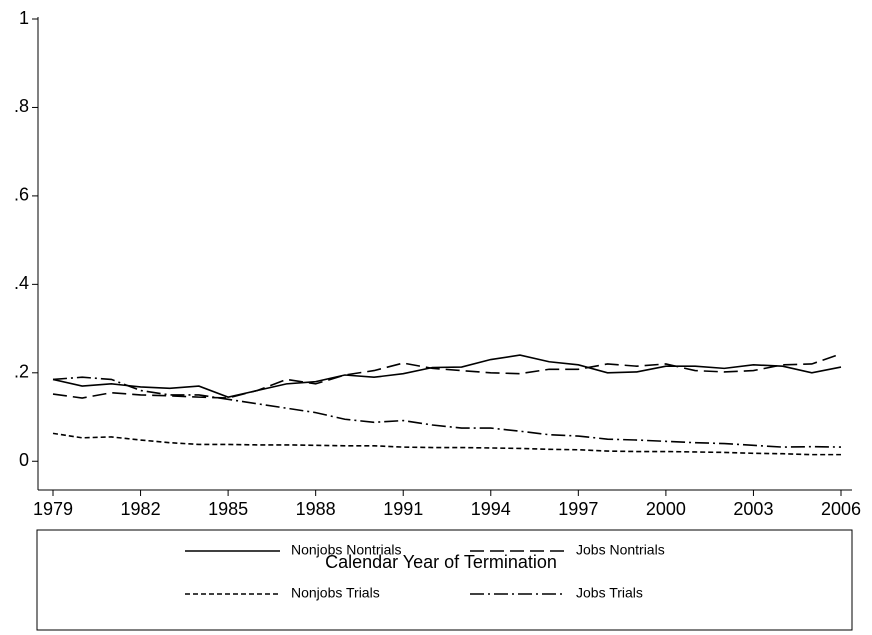  What do you see at coordinates (141, 509) in the screenshot?
I see `x-tick-label: 1982` at bounding box center [141, 509].